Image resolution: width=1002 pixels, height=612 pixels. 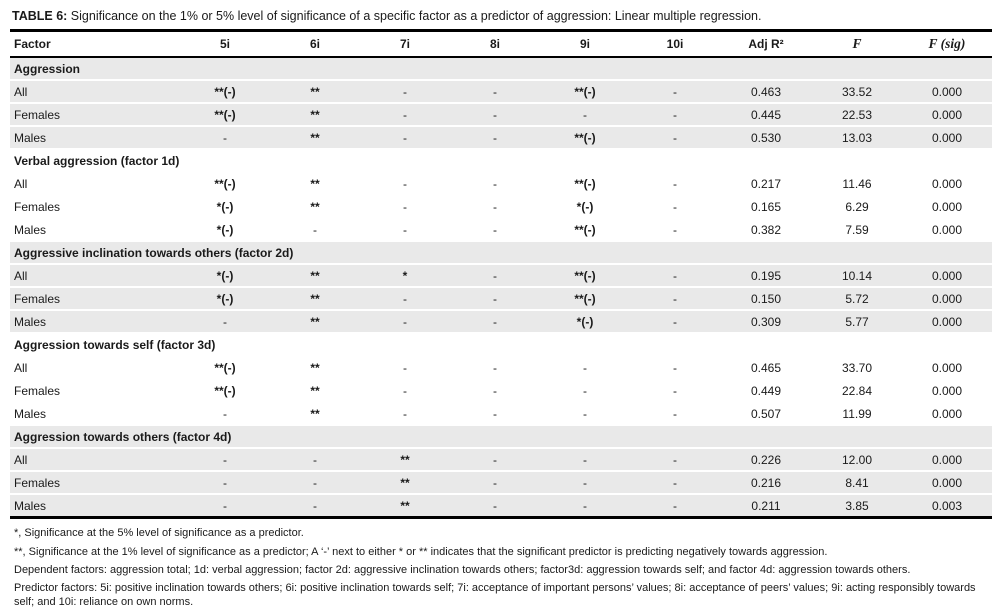 I want to click on column-header-f: F, so click(x=857, y=44).